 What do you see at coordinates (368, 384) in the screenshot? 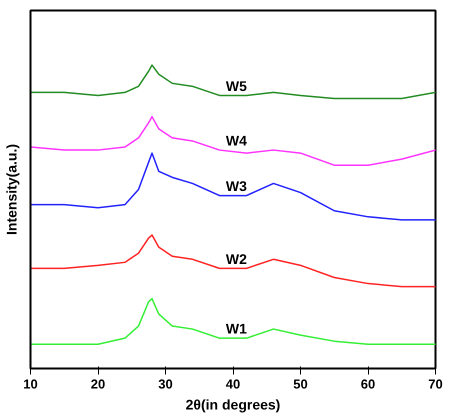
I see `x-tick-label: 60` at bounding box center [368, 384].